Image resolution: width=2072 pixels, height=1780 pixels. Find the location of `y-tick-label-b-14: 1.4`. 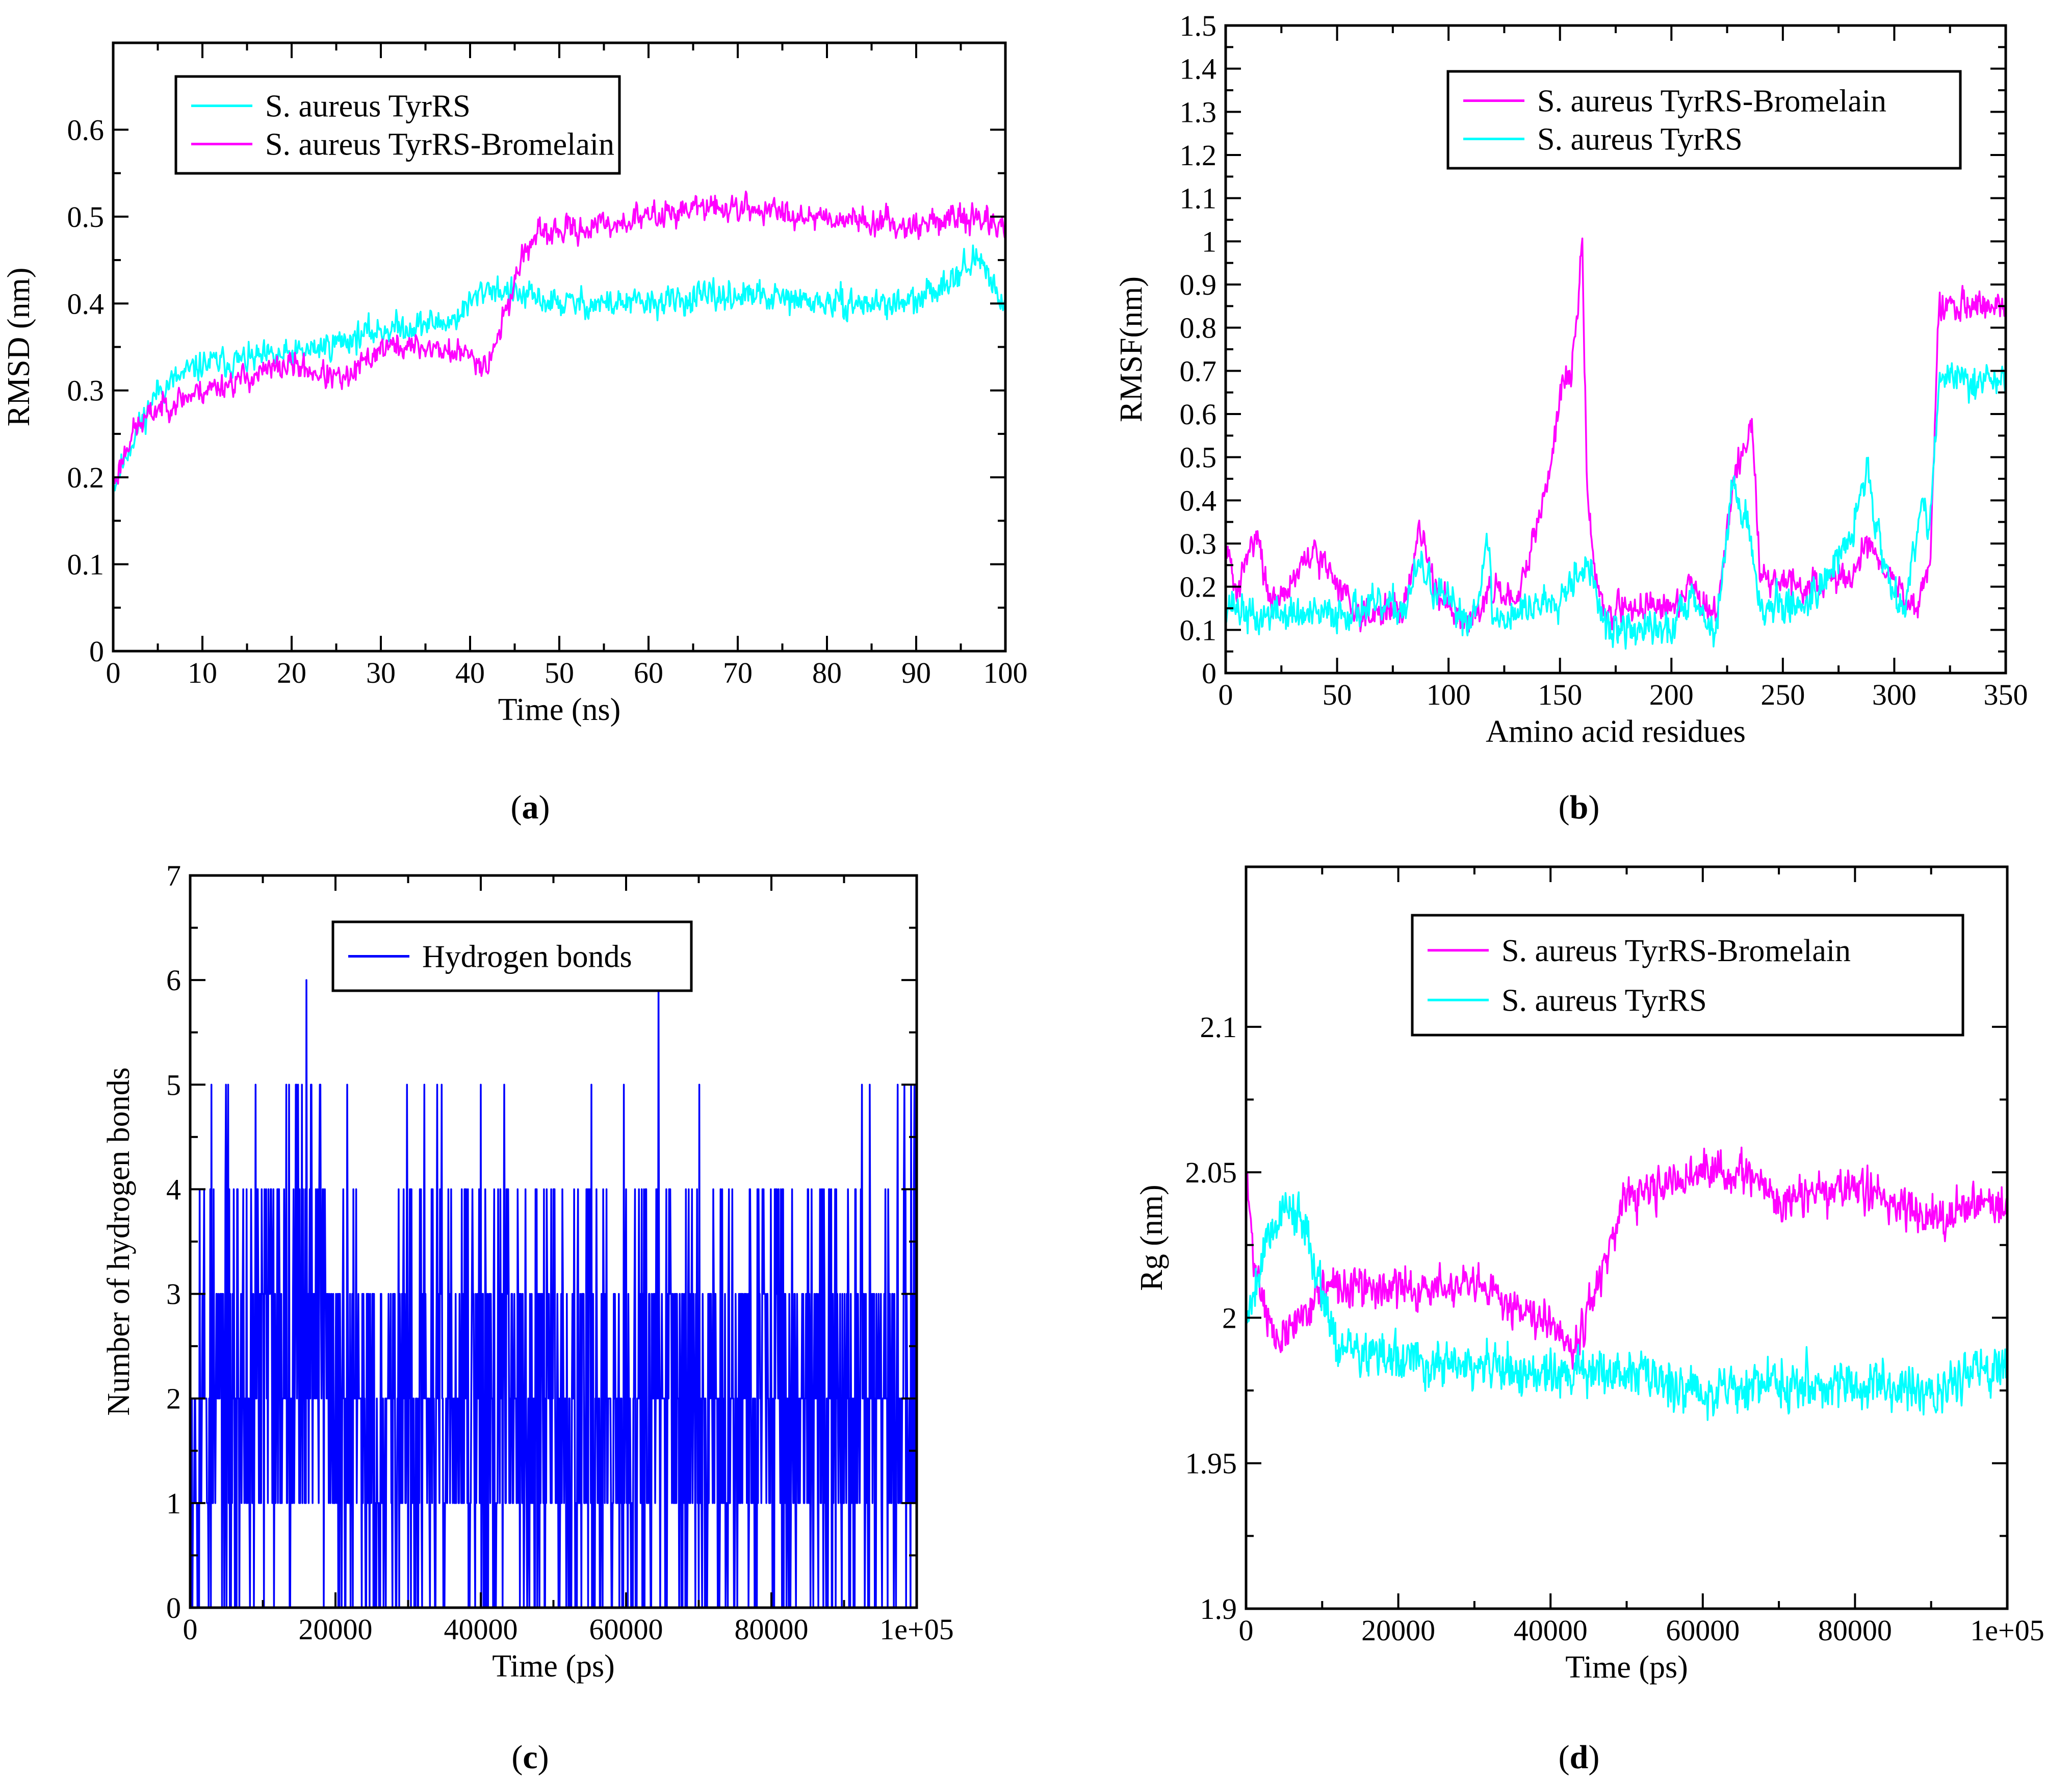

y-tick-label-b-14: 1.4 is located at coordinates (1198, 69).